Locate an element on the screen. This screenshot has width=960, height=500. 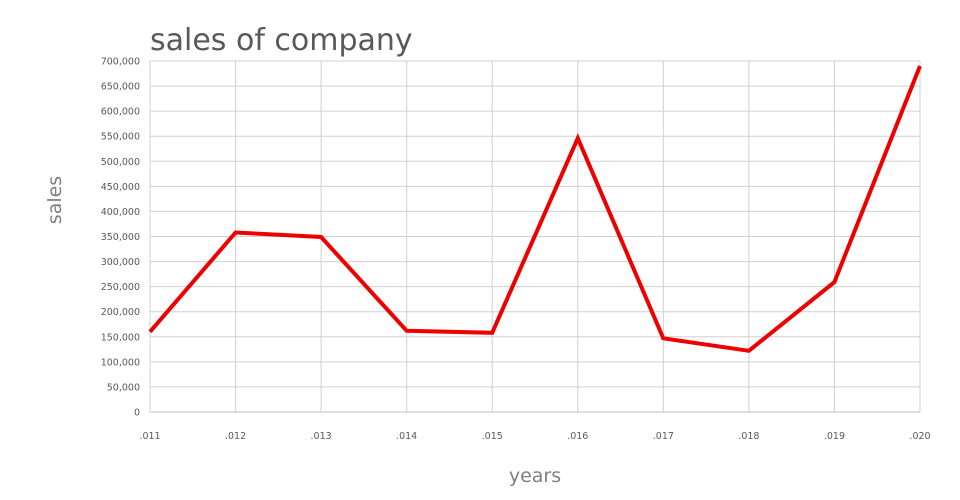
y-tick-label: 350,000 is located at coordinates (120, 237).